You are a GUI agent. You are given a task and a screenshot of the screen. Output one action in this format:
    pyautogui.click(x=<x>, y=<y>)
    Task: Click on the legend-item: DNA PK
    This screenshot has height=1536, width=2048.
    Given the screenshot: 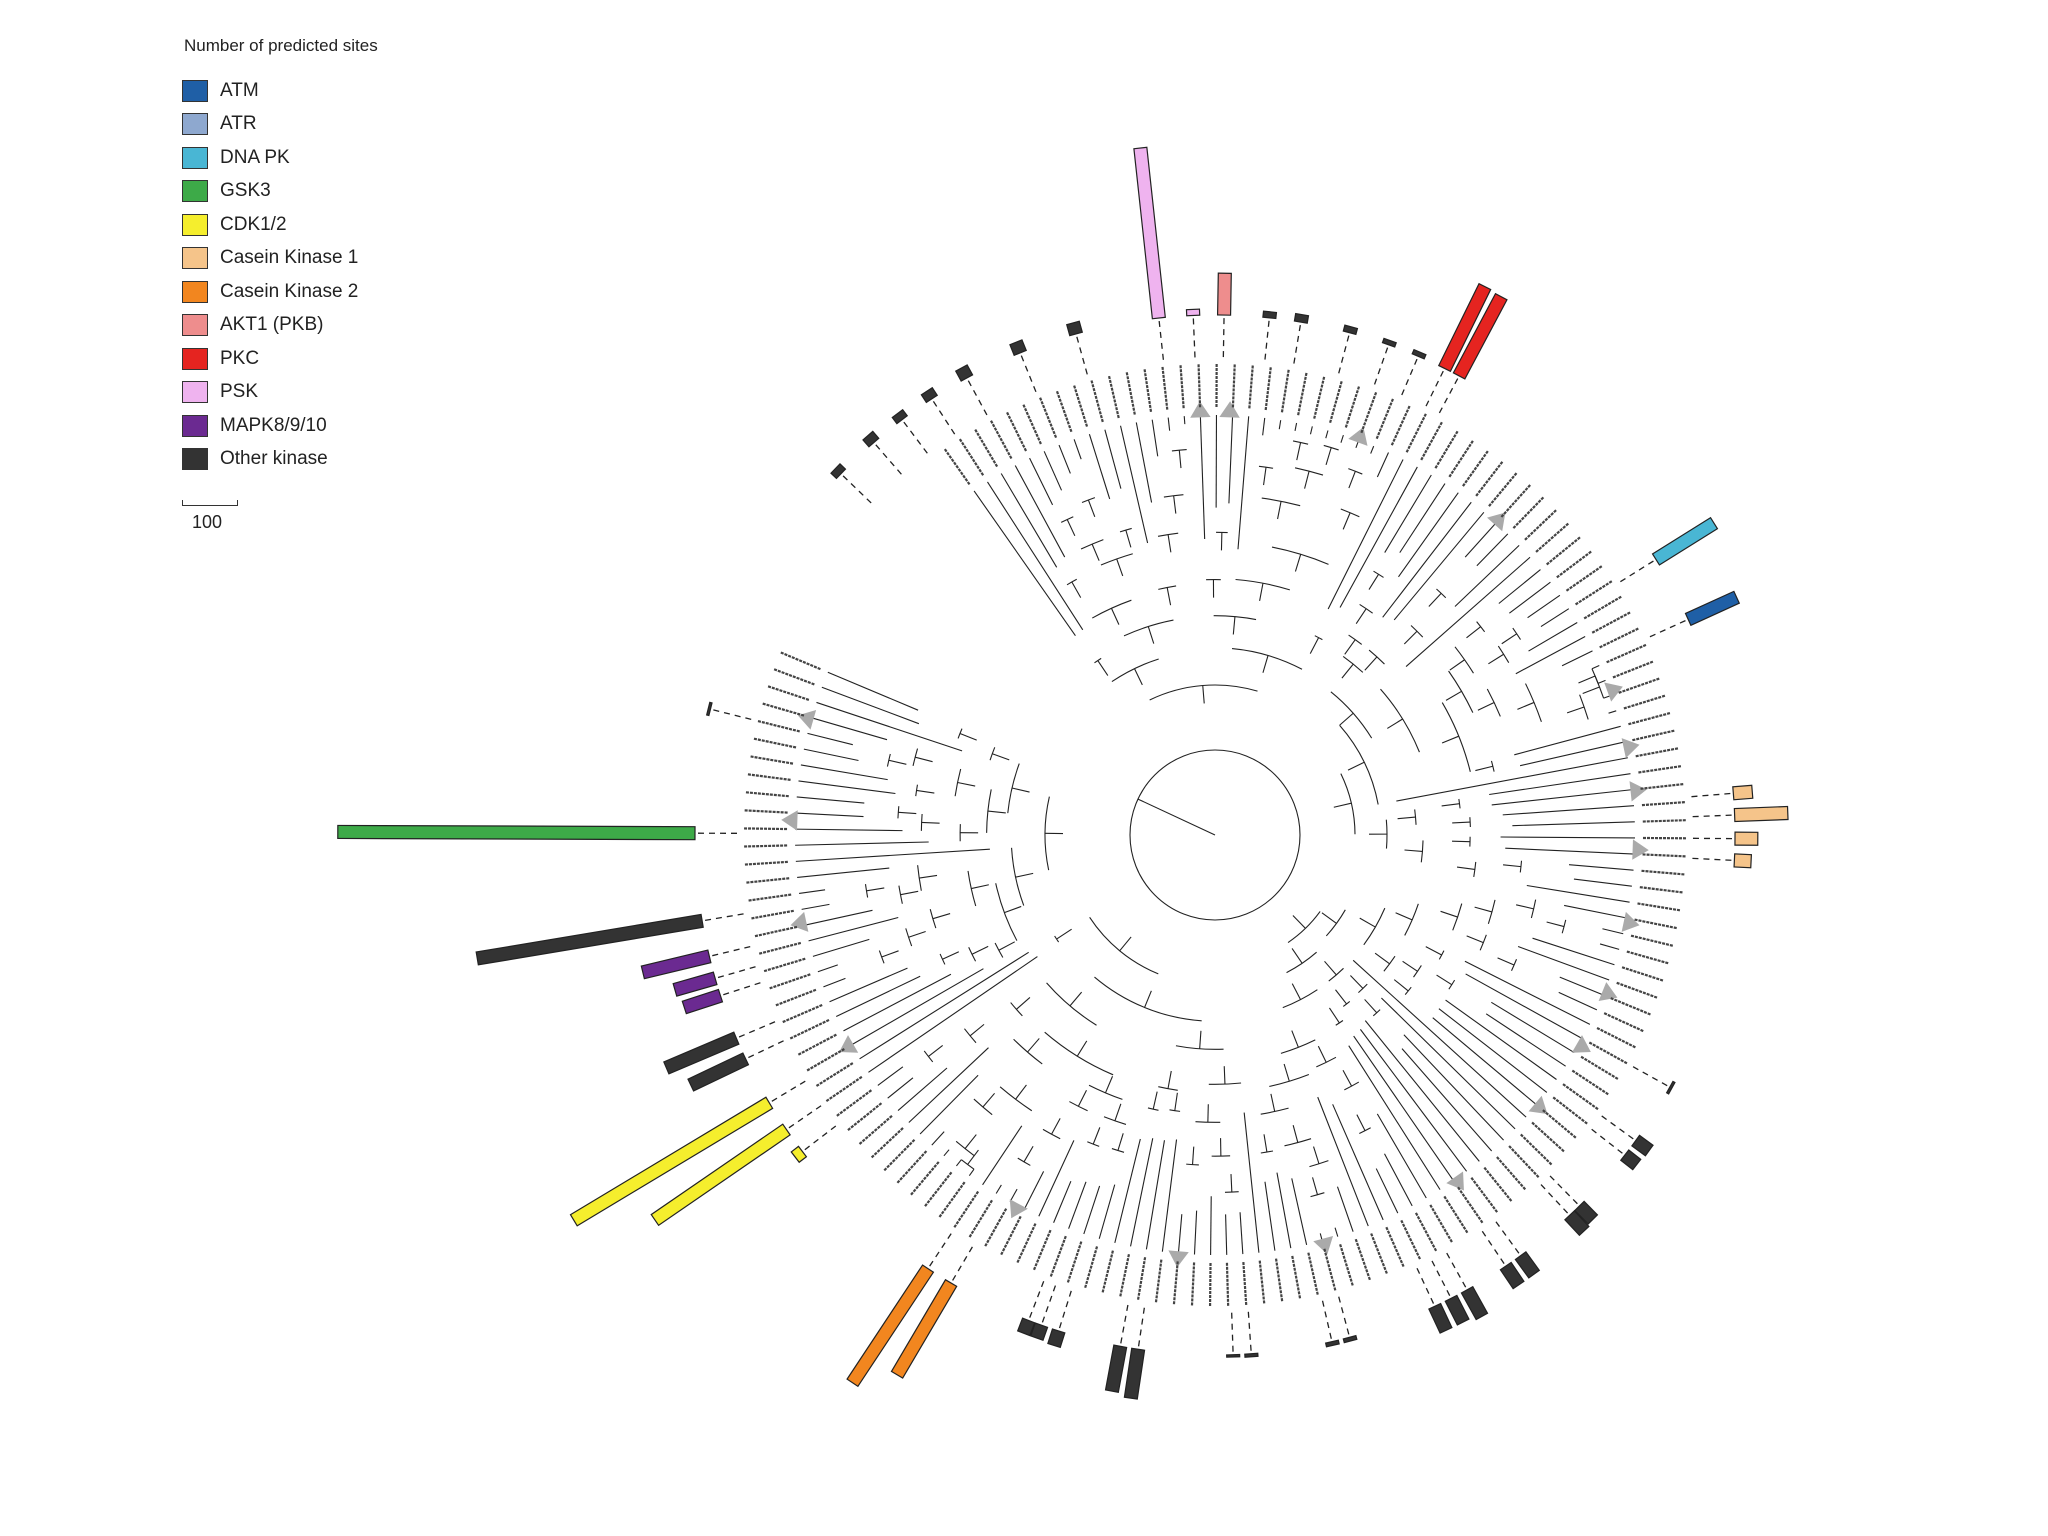 What is the action you would take?
    pyautogui.click(x=392, y=158)
    